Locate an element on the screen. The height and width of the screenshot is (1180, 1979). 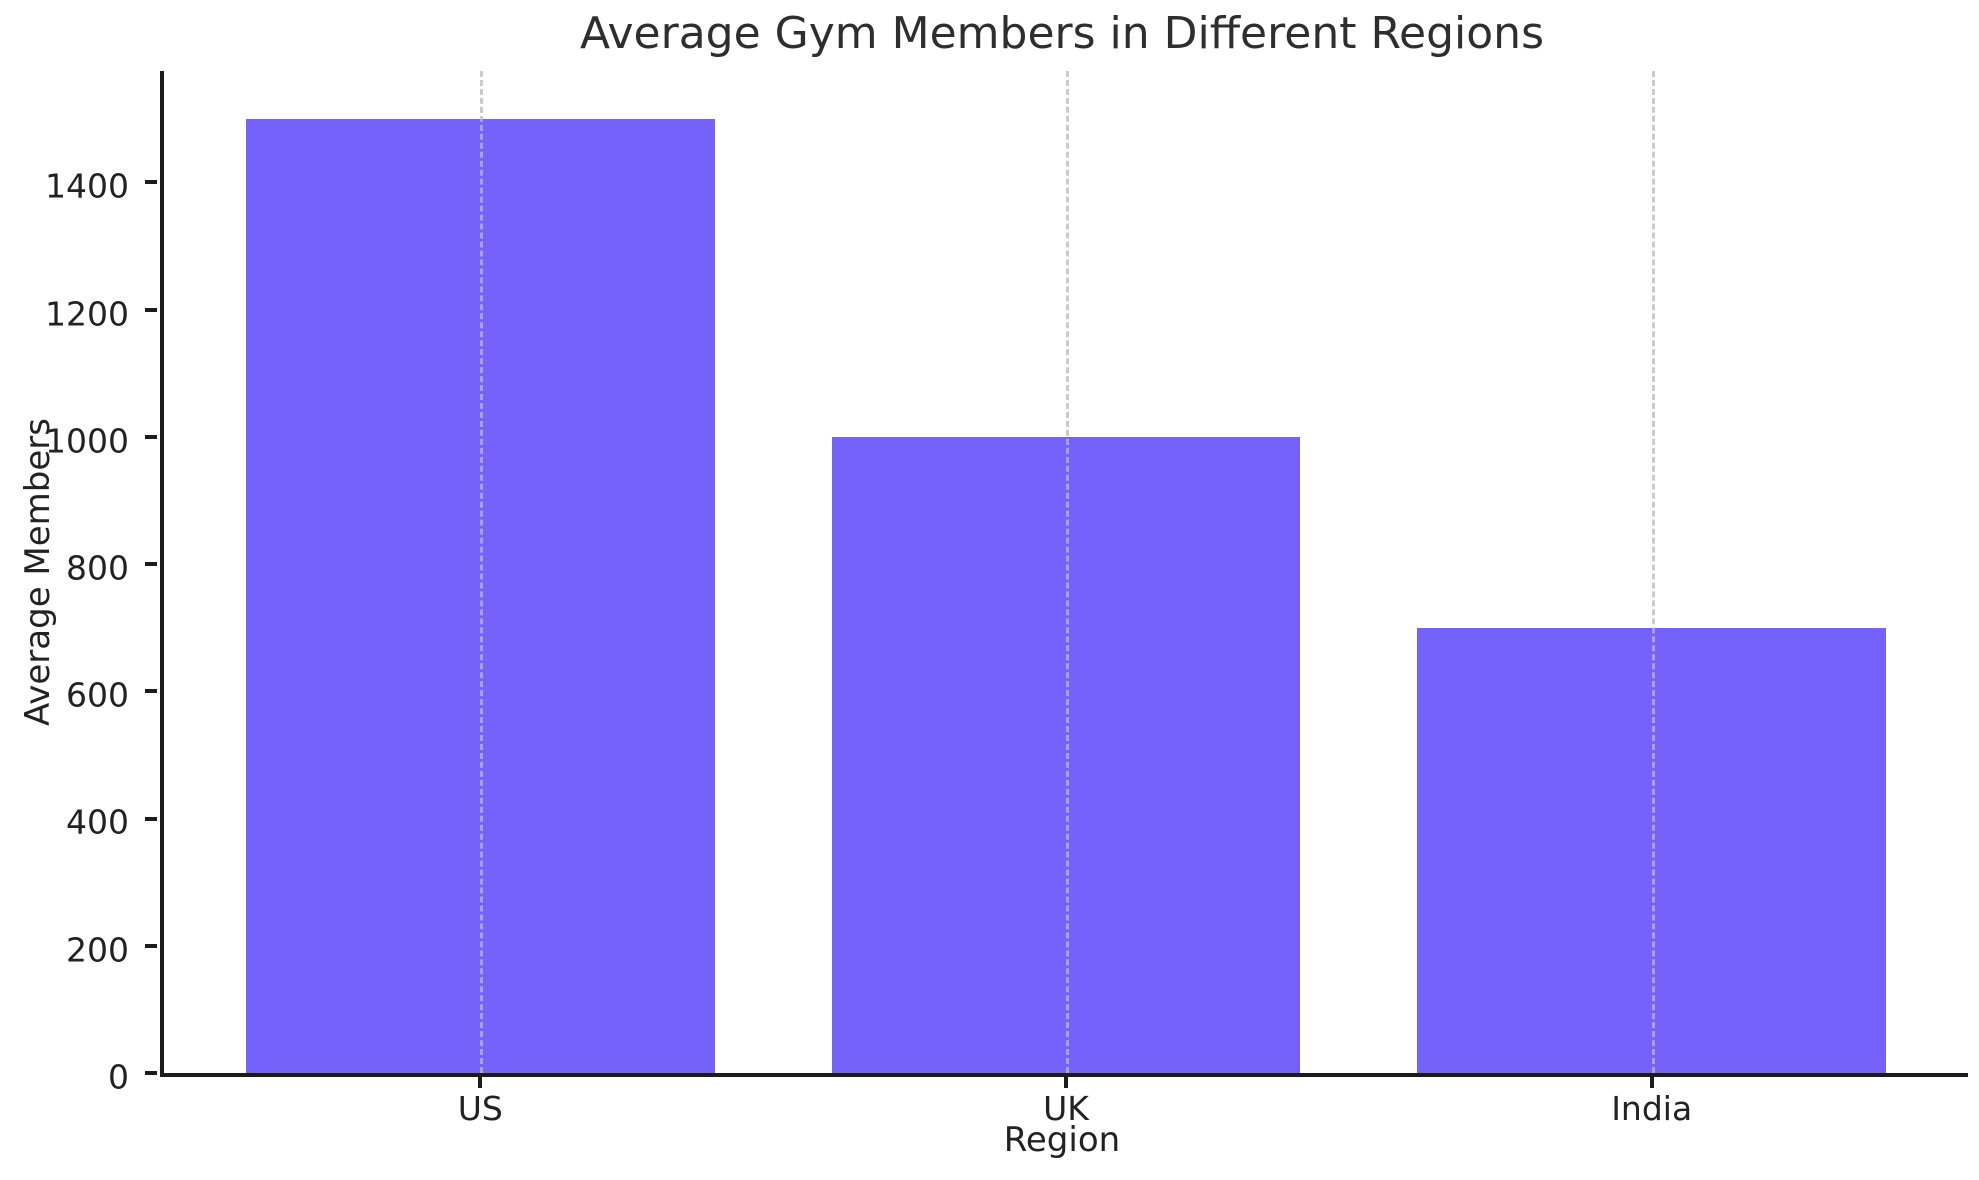
y-tick-label: 600 is located at coordinates (97, 695).